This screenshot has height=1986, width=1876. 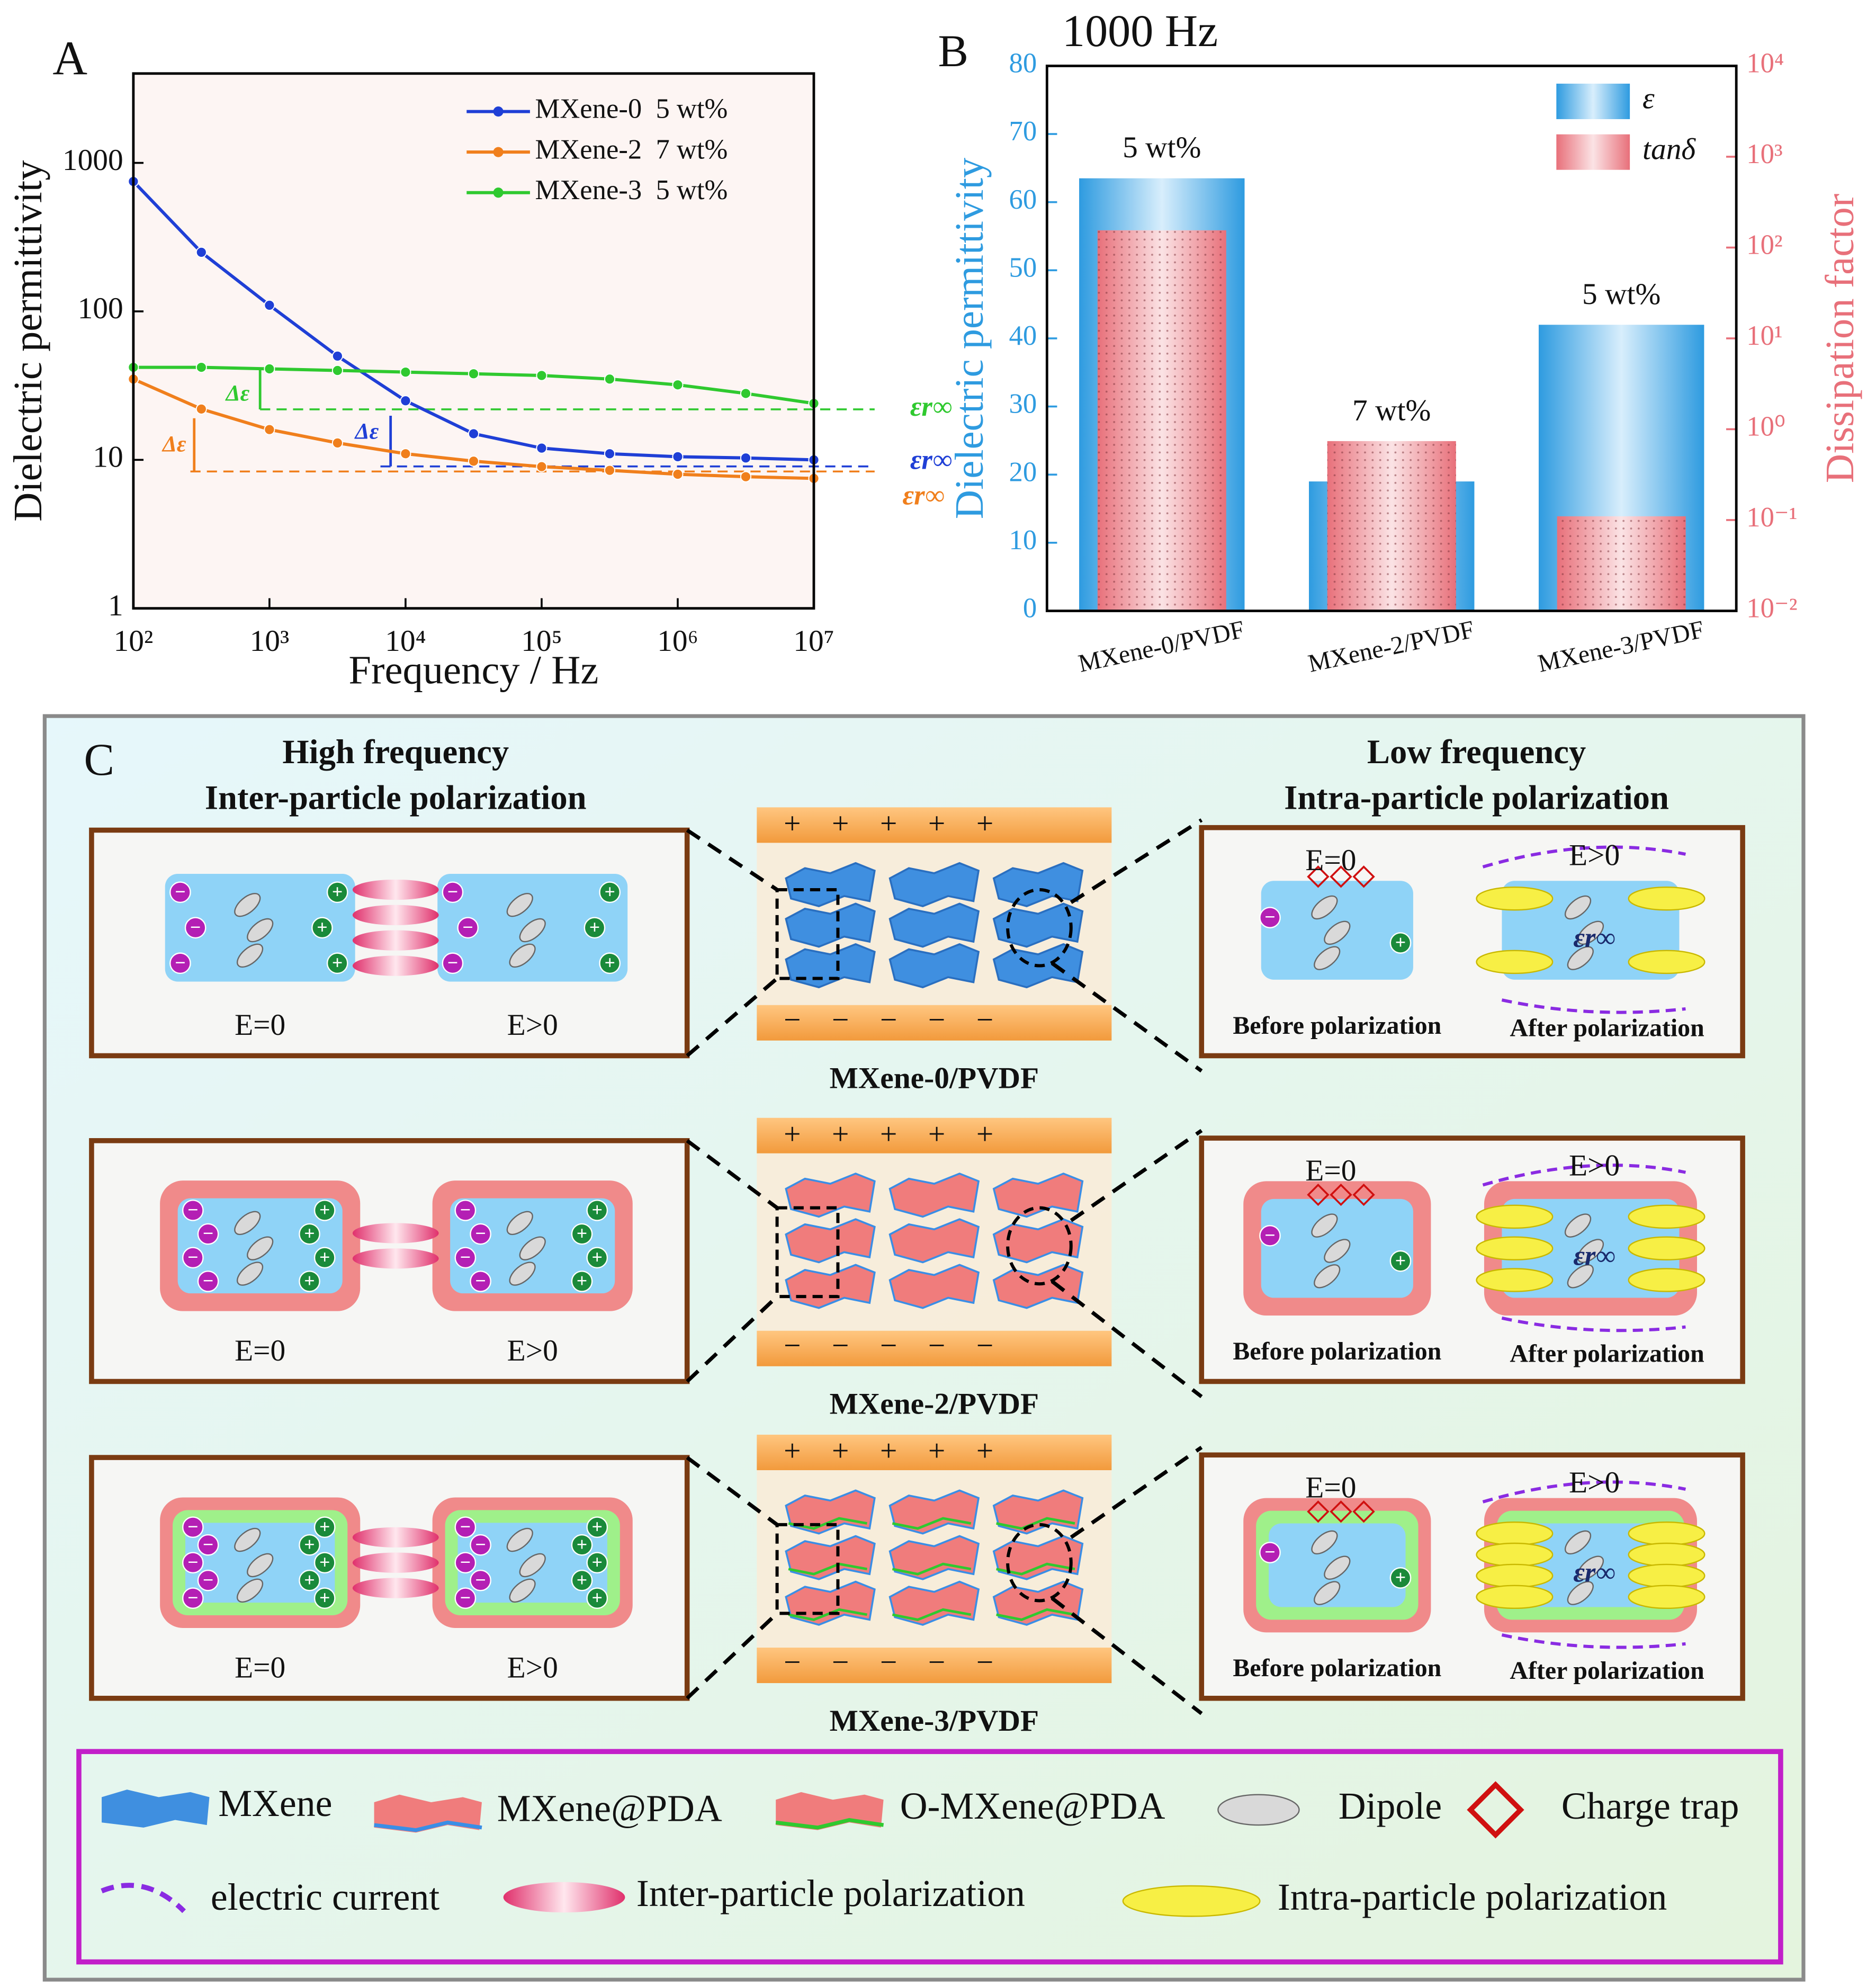 I want to click on icon-current, so click(x=143, y=1898).